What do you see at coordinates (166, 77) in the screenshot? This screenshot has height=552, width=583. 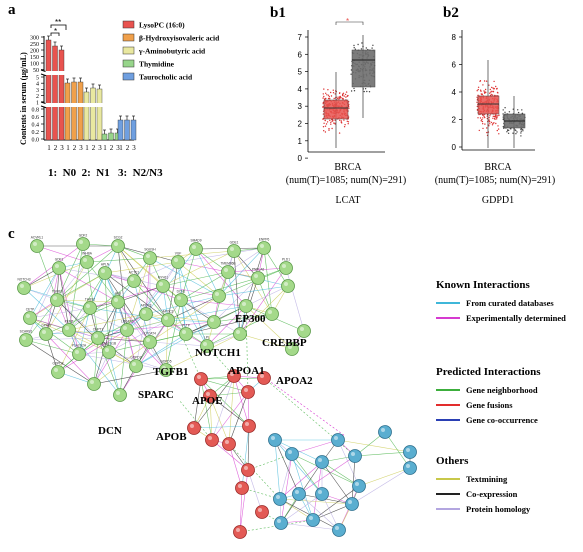 I see `legend-entry: Taurocholic acid` at bounding box center [166, 77].